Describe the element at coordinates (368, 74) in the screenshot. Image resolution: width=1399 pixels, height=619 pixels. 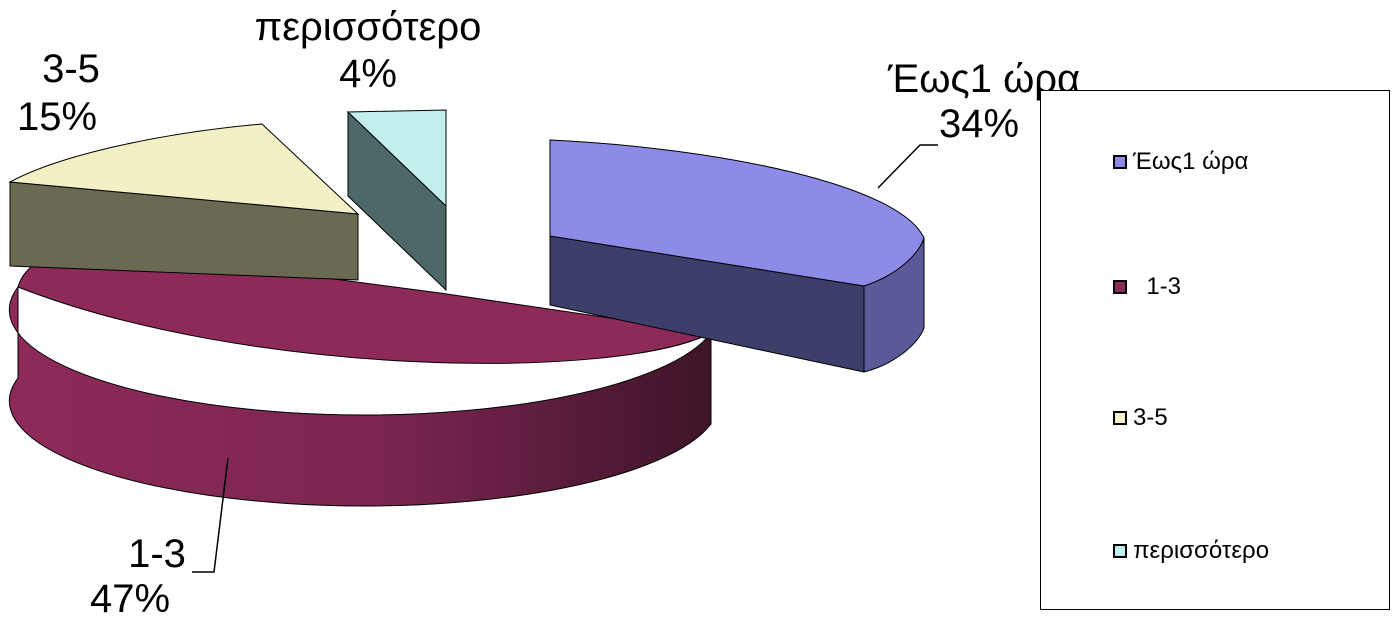
I see `data-label-perissotero-value: 4%` at that location.